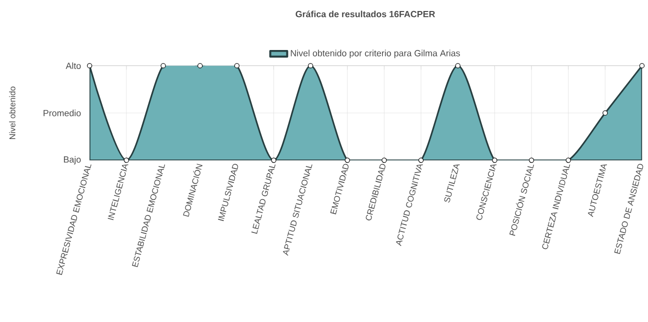 The height and width of the screenshot is (322, 648). Describe the element at coordinates (366, 14) in the screenshot. I see `chart-title: Gráfica de resultados 16FACPER` at that location.